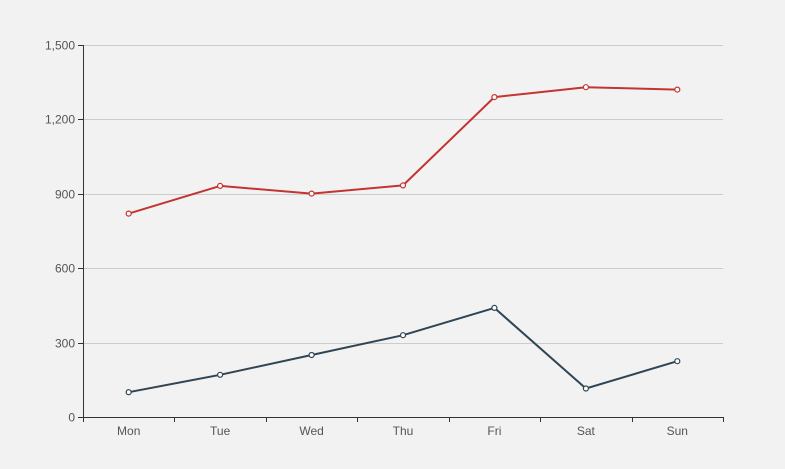 This screenshot has height=469, width=785. What do you see at coordinates (311, 431) in the screenshot?
I see `x-tick-label: Wed` at bounding box center [311, 431].